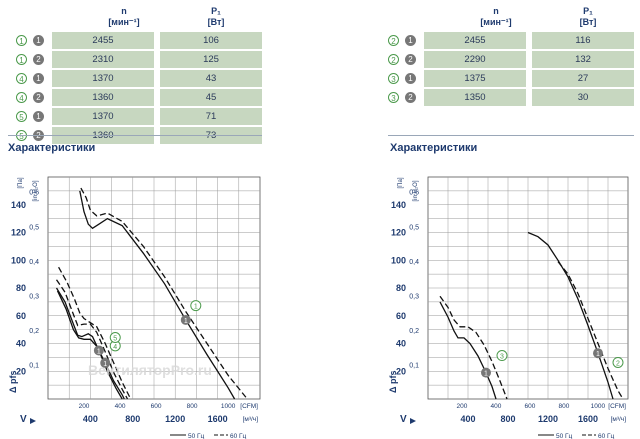 Image resolution: width=640 pixels, height=439 pixels. What do you see at coordinates (115, 347) in the screenshot?
I see `reference-marker-label: 4` at bounding box center [115, 347].